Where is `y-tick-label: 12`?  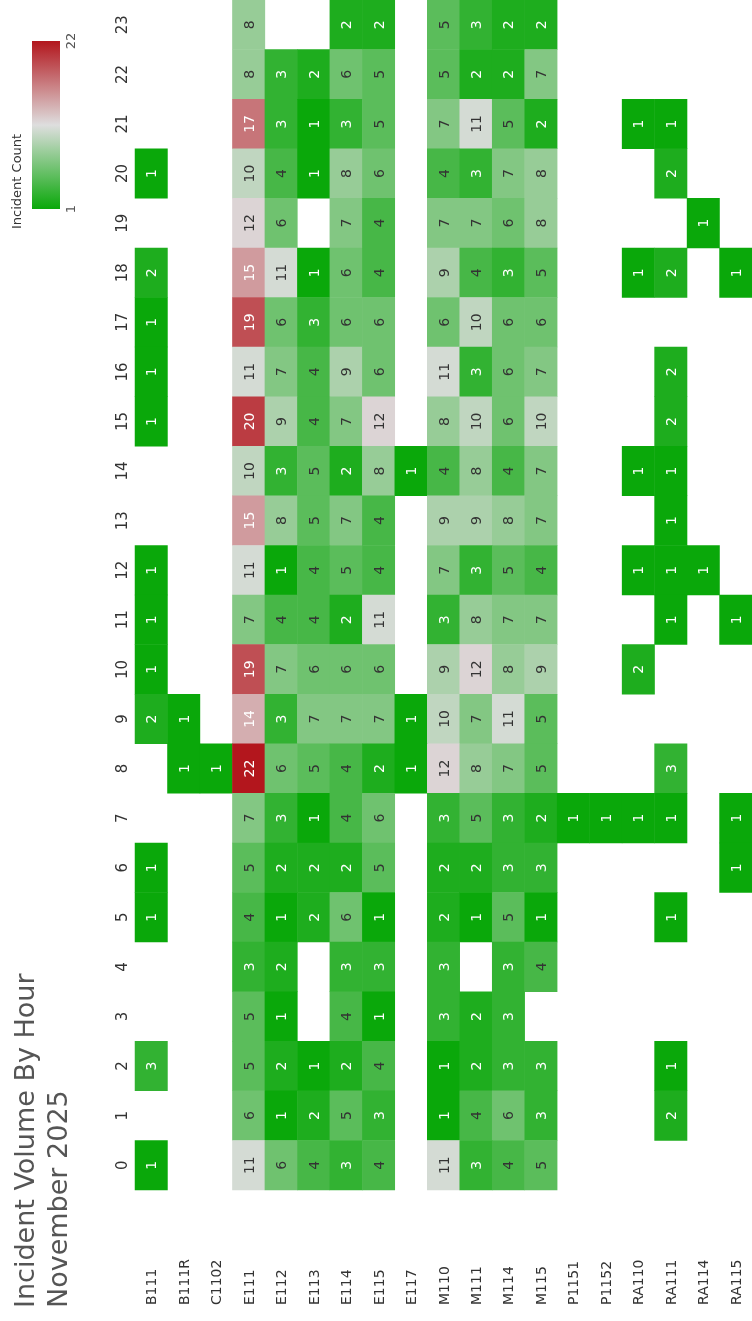
y-tick-label: 12 is located at coordinates (121, 570).